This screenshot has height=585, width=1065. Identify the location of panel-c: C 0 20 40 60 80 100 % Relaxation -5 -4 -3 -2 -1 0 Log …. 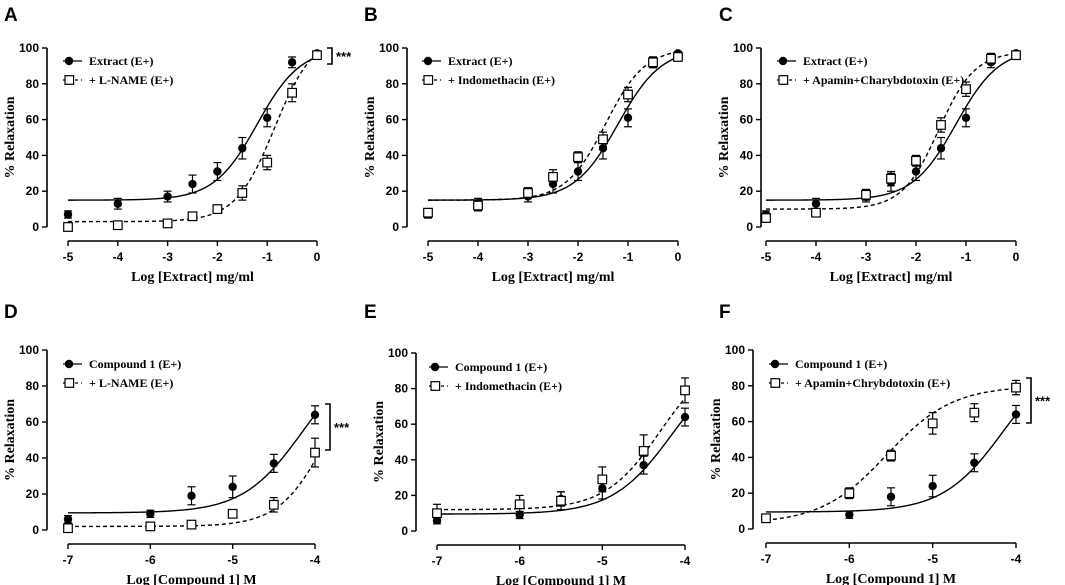
(869, 145).